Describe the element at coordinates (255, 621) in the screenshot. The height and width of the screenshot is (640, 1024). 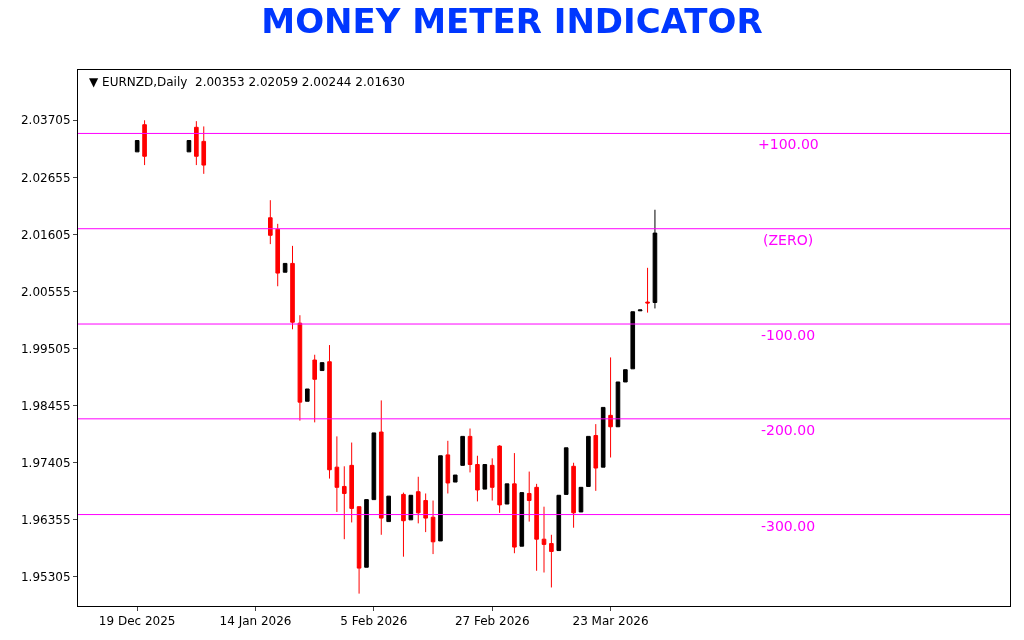
I see `x-tick-label: 14 Jan 2026` at that location.